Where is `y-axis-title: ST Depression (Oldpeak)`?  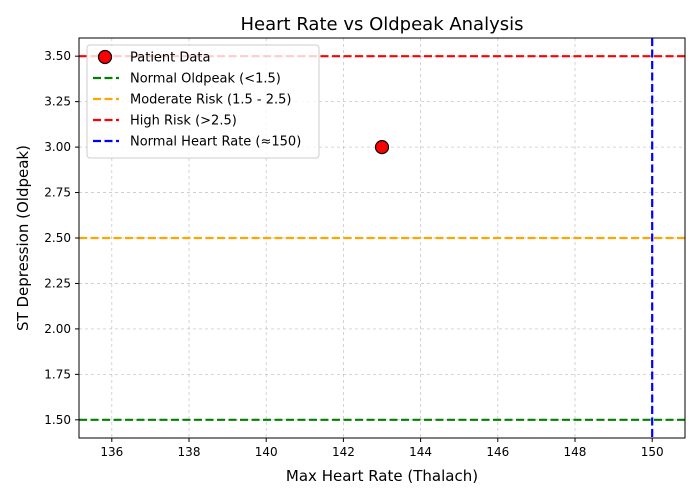
y-axis-title: ST Depression (Oldpeak) is located at coordinates (23, 238).